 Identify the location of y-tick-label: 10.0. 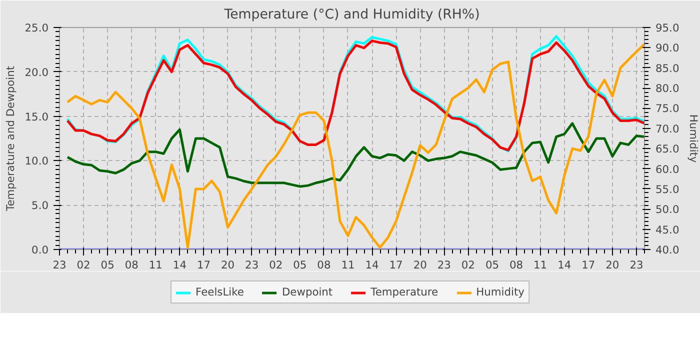
(36, 161).